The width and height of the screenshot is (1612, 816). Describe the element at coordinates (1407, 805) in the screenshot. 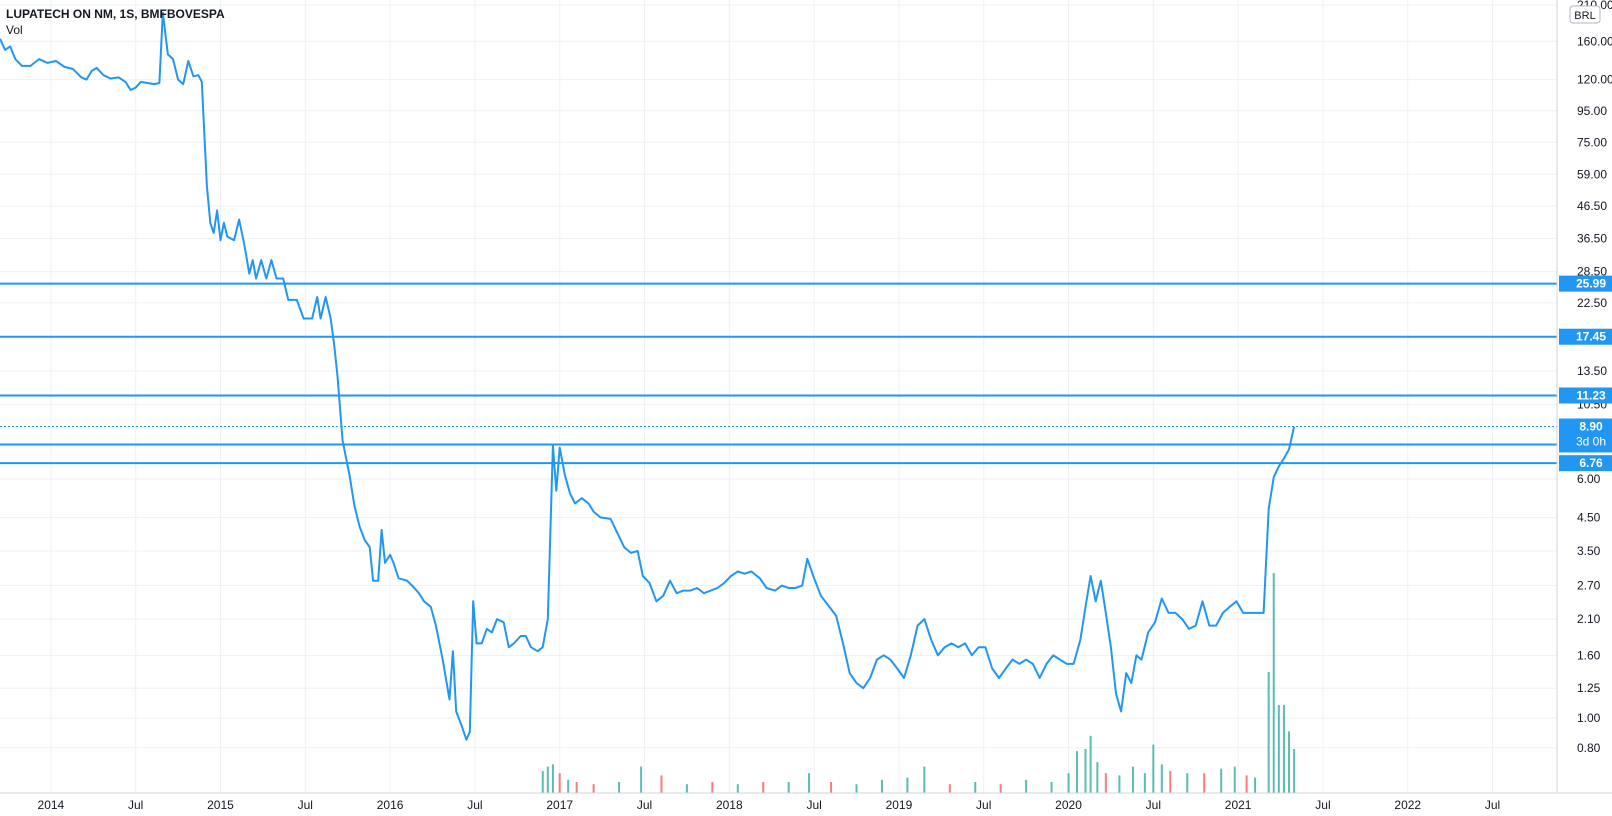

I see `x-tick-label: 2022` at that location.